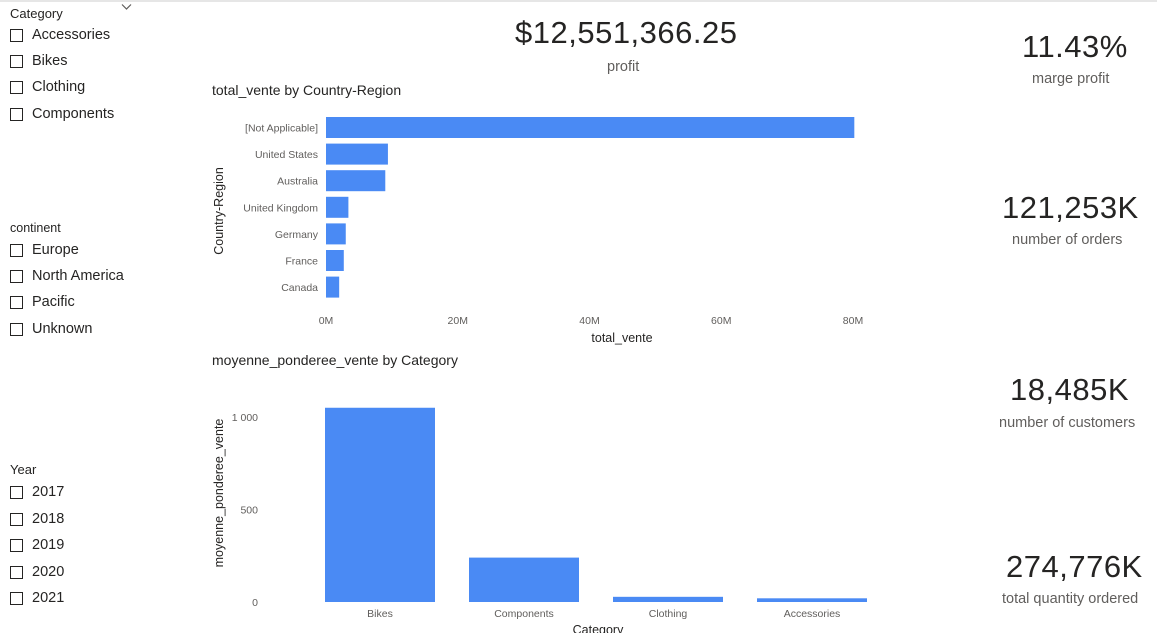 The image size is (1157, 635). What do you see at coordinates (286, 155) in the screenshot?
I see `category-tick-label: United States` at bounding box center [286, 155].